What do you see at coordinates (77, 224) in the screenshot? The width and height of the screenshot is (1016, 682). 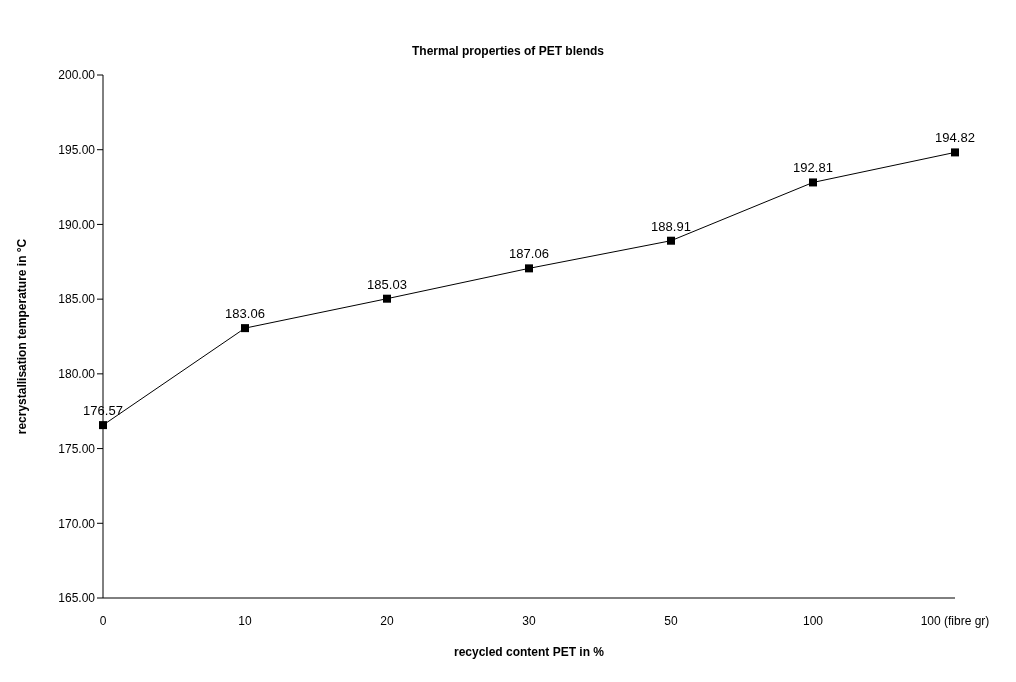 I see `y-tick-label: 190.00` at bounding box center [77, 224].